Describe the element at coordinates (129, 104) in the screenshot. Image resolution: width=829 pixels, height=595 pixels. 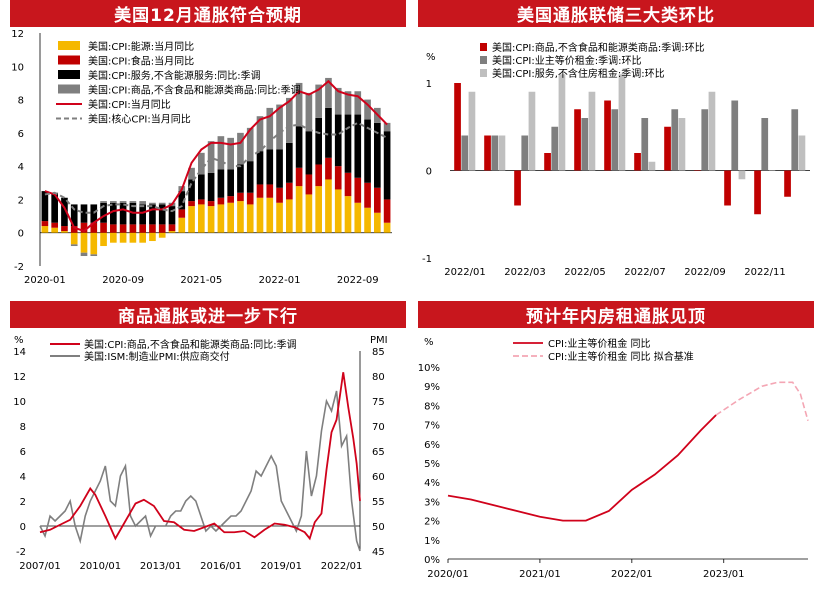
I see `legend-label: 美国:CPI:当月同比` at that location.